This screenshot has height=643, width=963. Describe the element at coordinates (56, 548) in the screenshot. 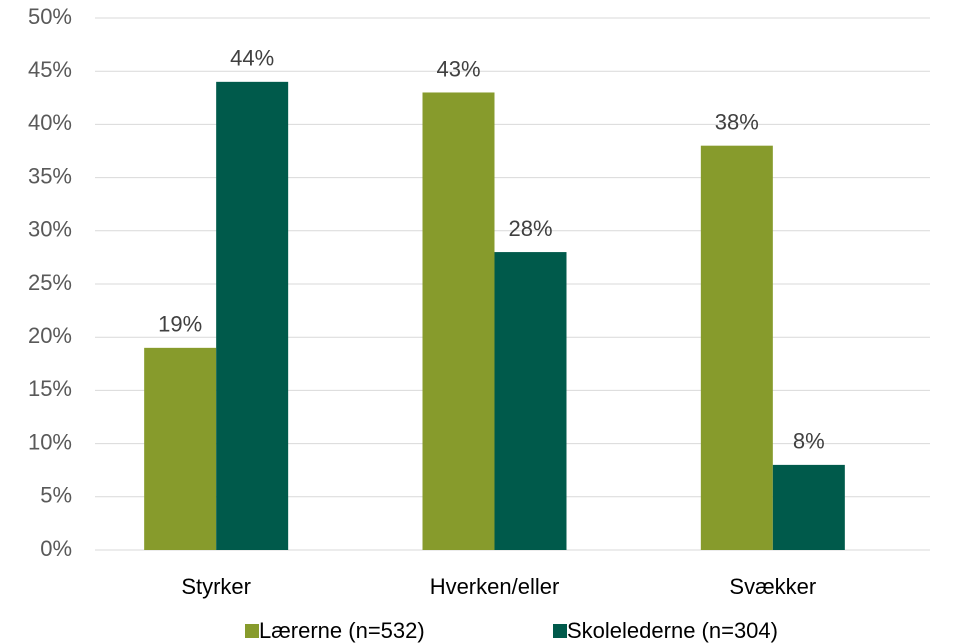

I see `y-tick-label: 0%` at that location.